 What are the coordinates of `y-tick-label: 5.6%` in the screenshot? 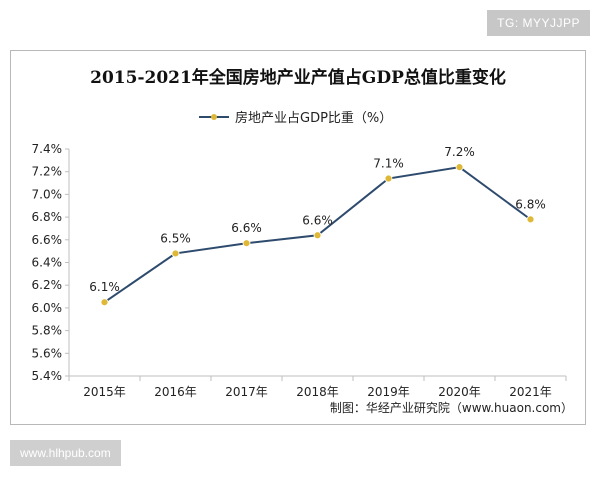 It's located at (47, 353).